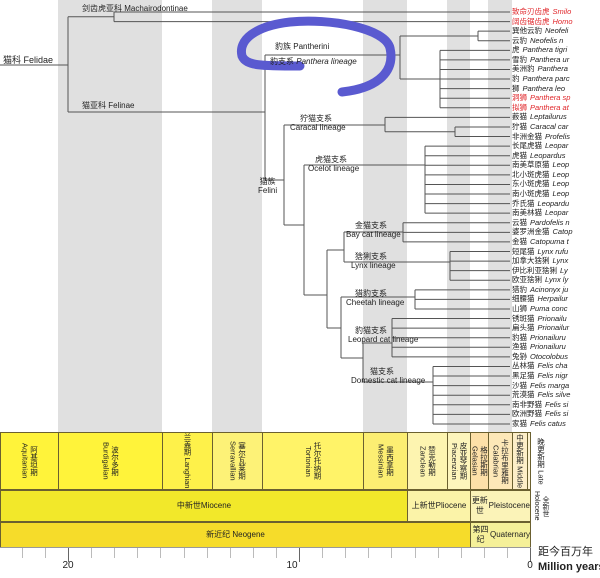 This screenshot has width=600, height=578. I want to click on species-label: 拟狮 Panthera at, so click(540, 107).